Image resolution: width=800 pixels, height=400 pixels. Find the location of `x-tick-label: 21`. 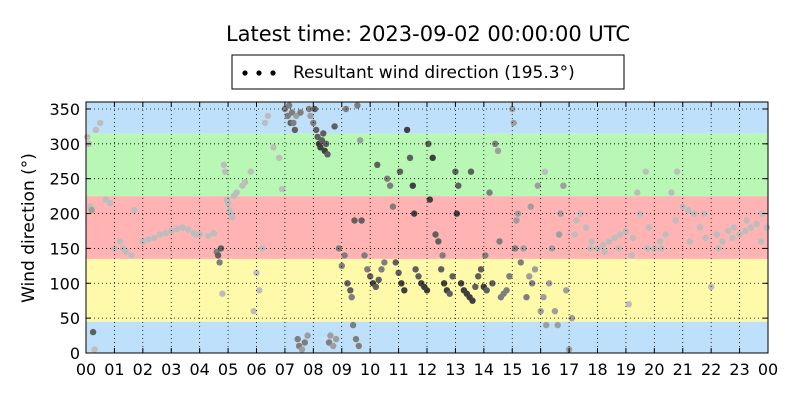

x-tick-label: 21 is located at coordinates (683, 369).